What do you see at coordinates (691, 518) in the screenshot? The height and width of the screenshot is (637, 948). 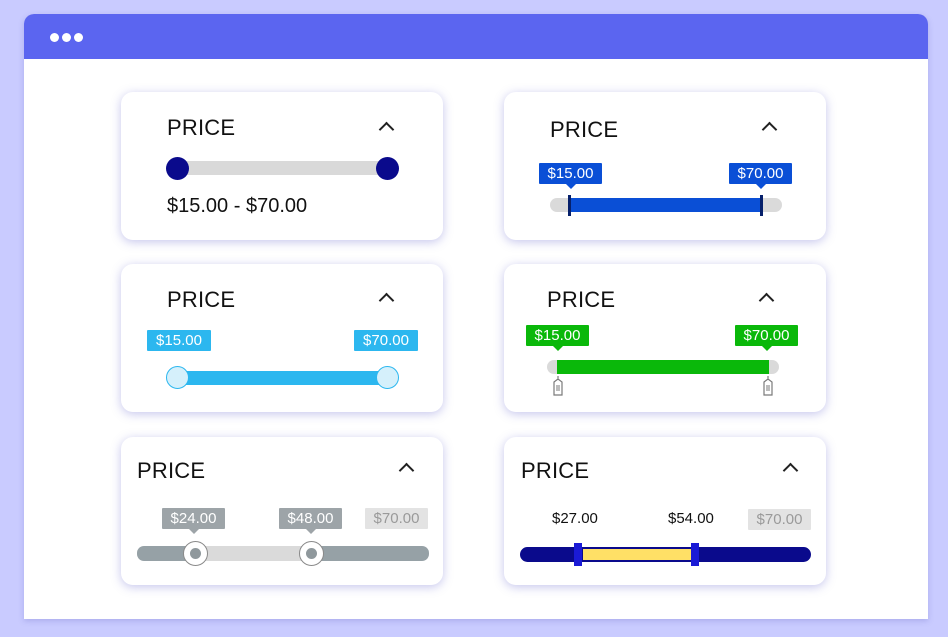 I see `high-price-label: $54.00` at bounding box center [691, 518].